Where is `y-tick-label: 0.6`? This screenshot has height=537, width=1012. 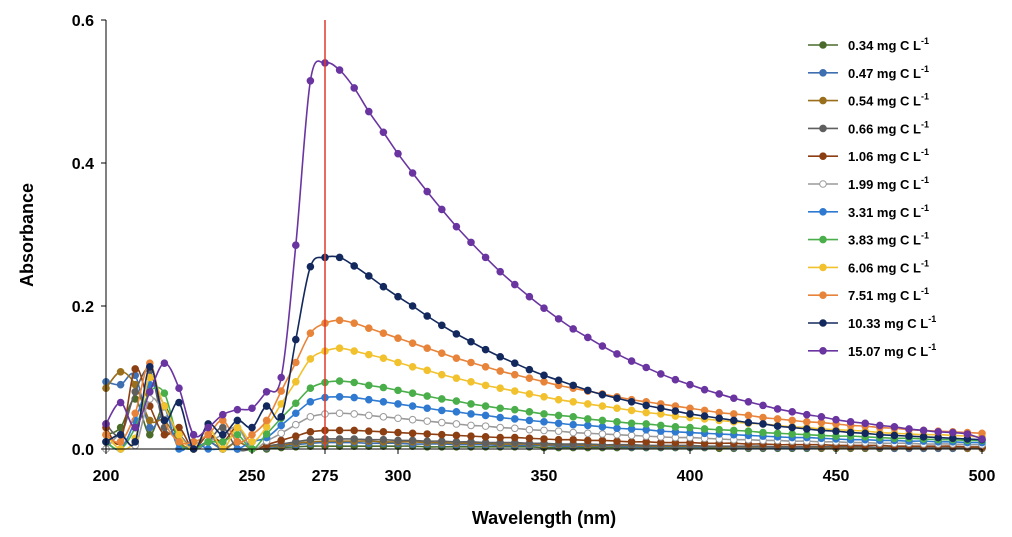 y-tick-label: 0.6 is located at coordinates (83, 21).